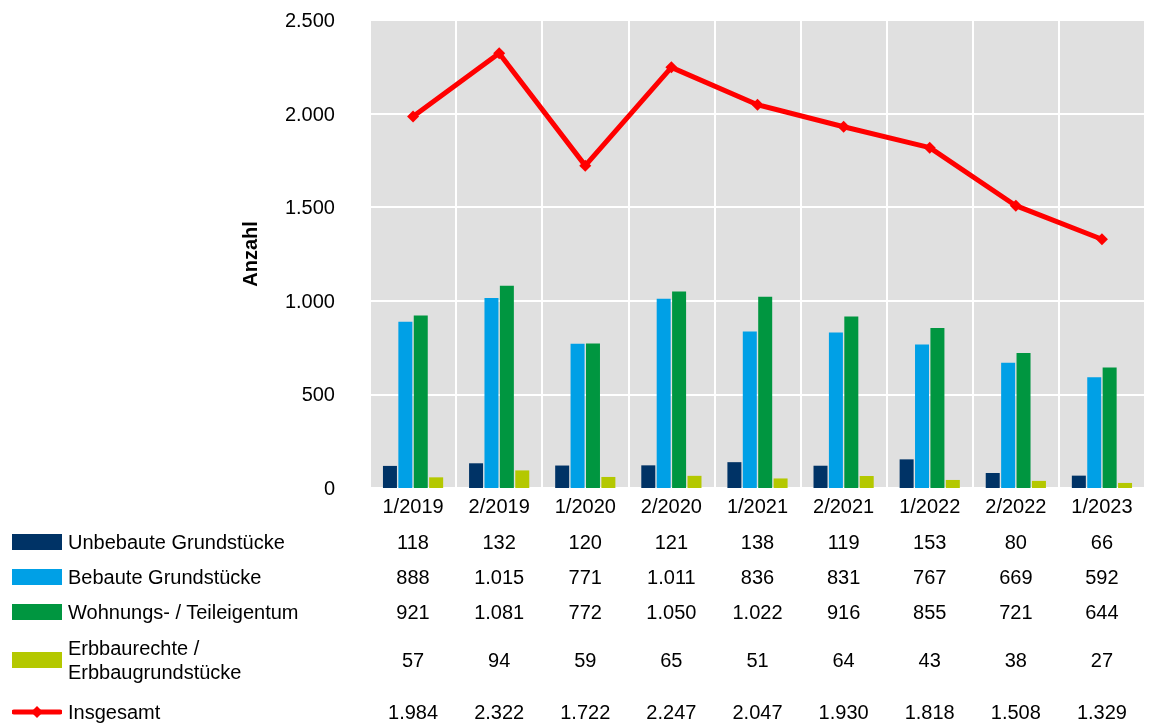 The image size is (1162, 725). Describe the element at coordinates (930, 542) in the screenshot. I see `data-label: 153` at that location.